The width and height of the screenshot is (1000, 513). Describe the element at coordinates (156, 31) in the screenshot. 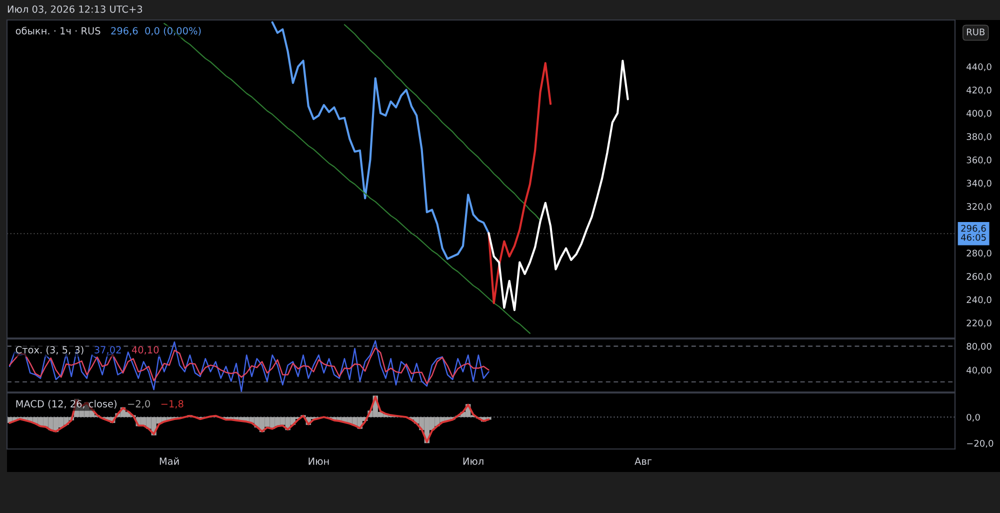

I see `text: 296,6 0,0 (0,00%)` at that location.